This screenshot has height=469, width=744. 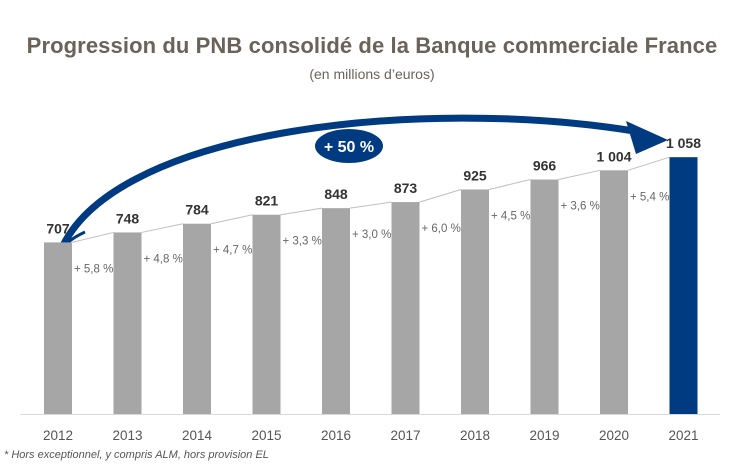 What do you see at coordinates (683, 143) in the screenshot?
I see `value-label-2021: 1 058` at bounding box center [683, 143].